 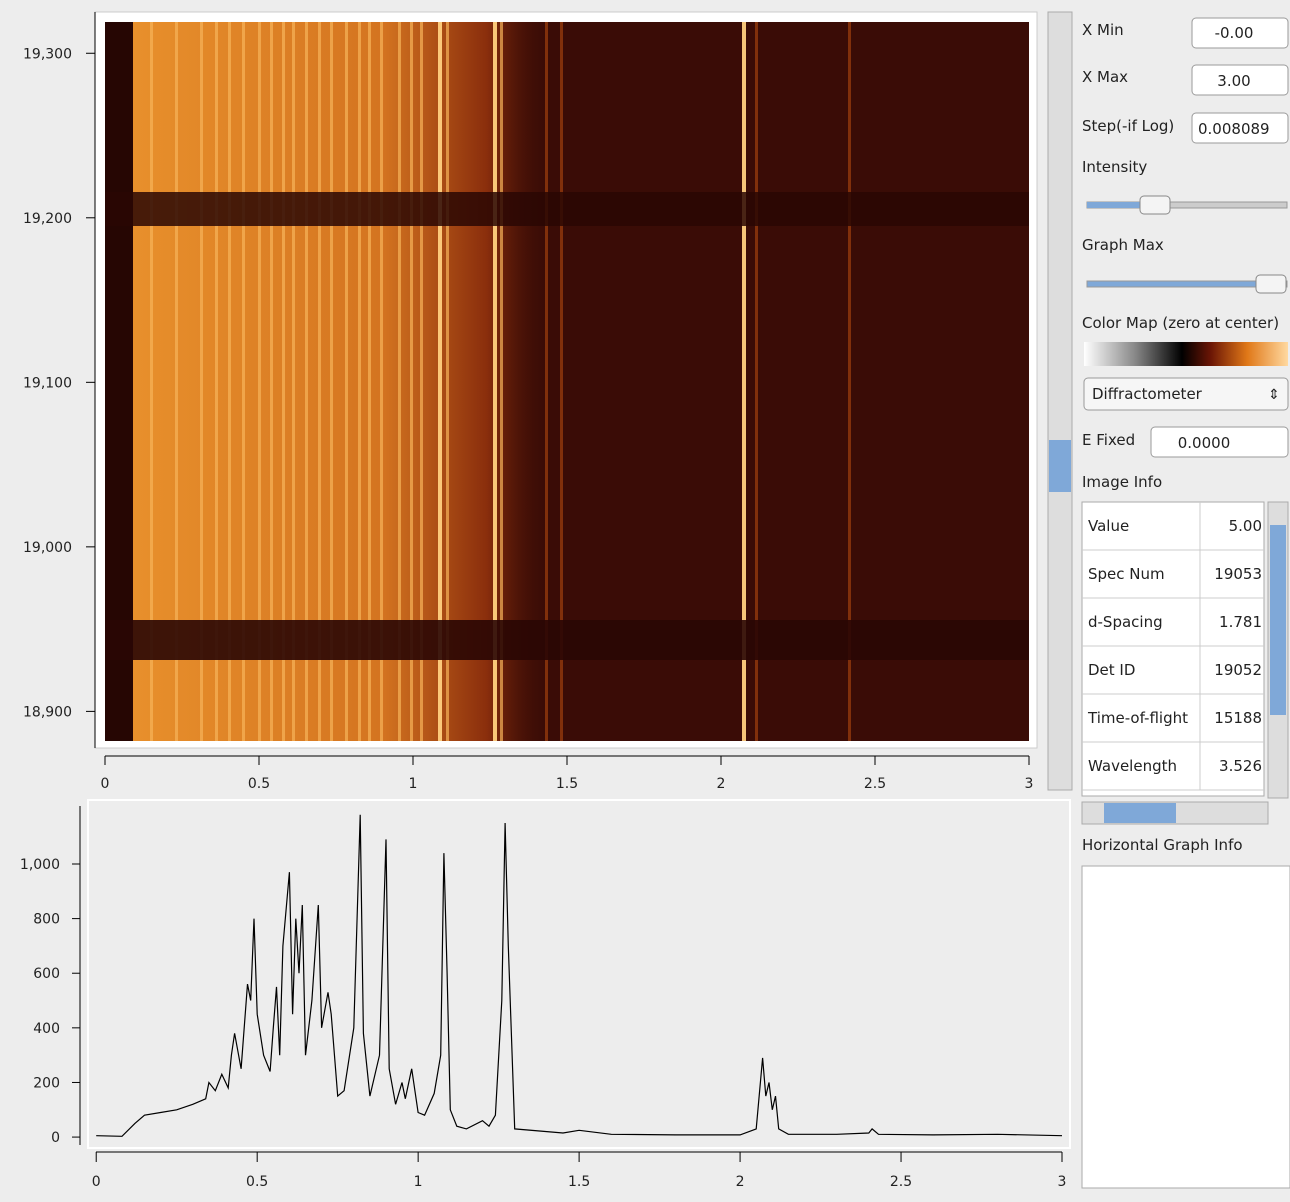 What do you see at coordinates (46, 920) in the screenshot?
I see `y-tick-label: 800` at bounding box center [46, 920].